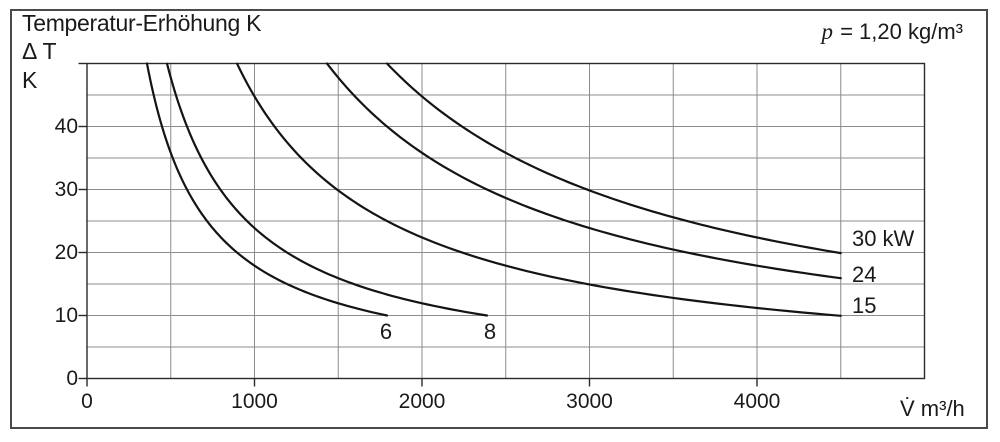 This screenshot has height=442, width=1000. What do you see at coordinates (883, 239) in the screenshot?
I see `curve-label: 30 kW` at bounding box center [883, 239].